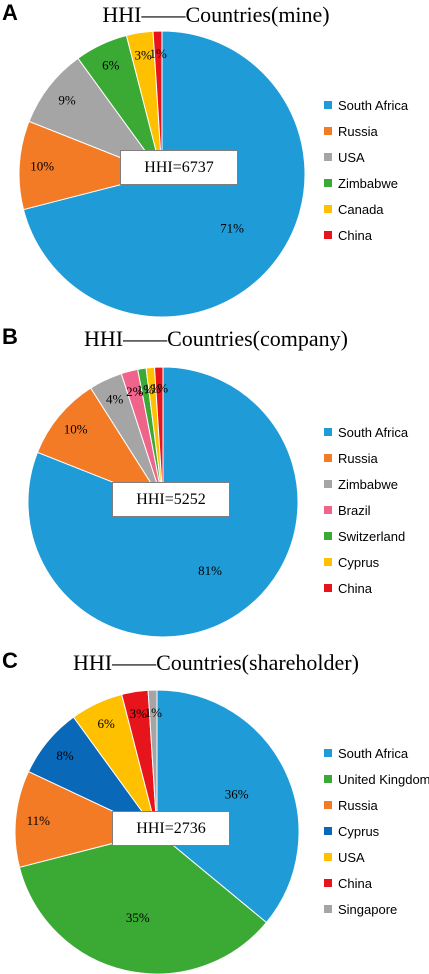  What do you see at coordinates (152, 761) in the screenshot?
I see `pie-slice-singapore` at bounding box center [152, 761].